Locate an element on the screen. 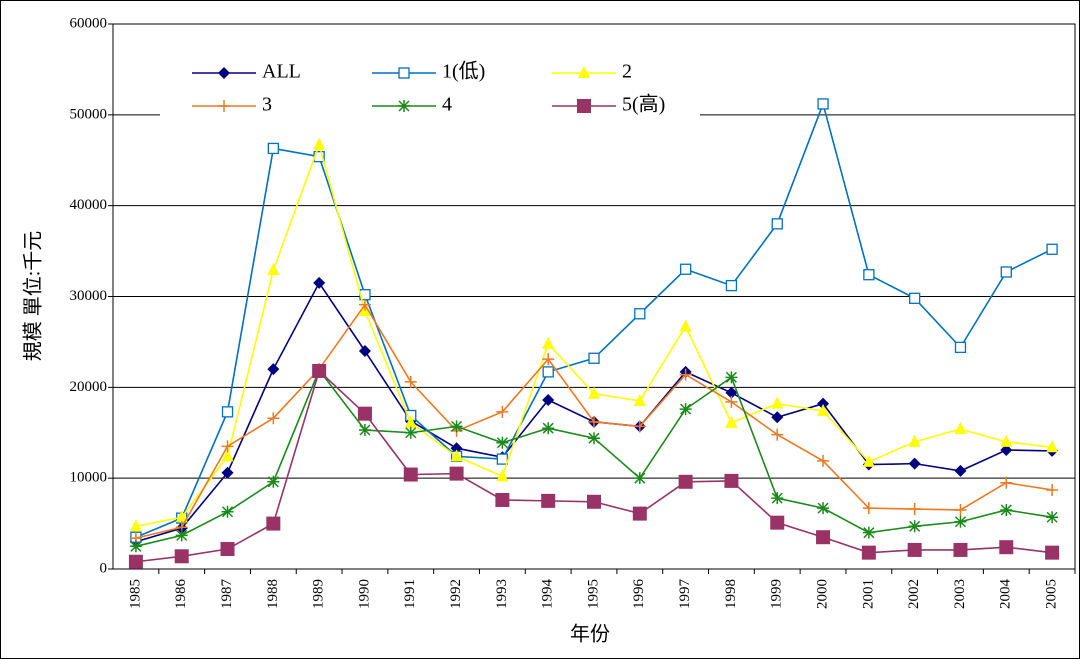 The image size is (1080, 659). x-tick-label: 1992 is located at coordinates (456, 594).